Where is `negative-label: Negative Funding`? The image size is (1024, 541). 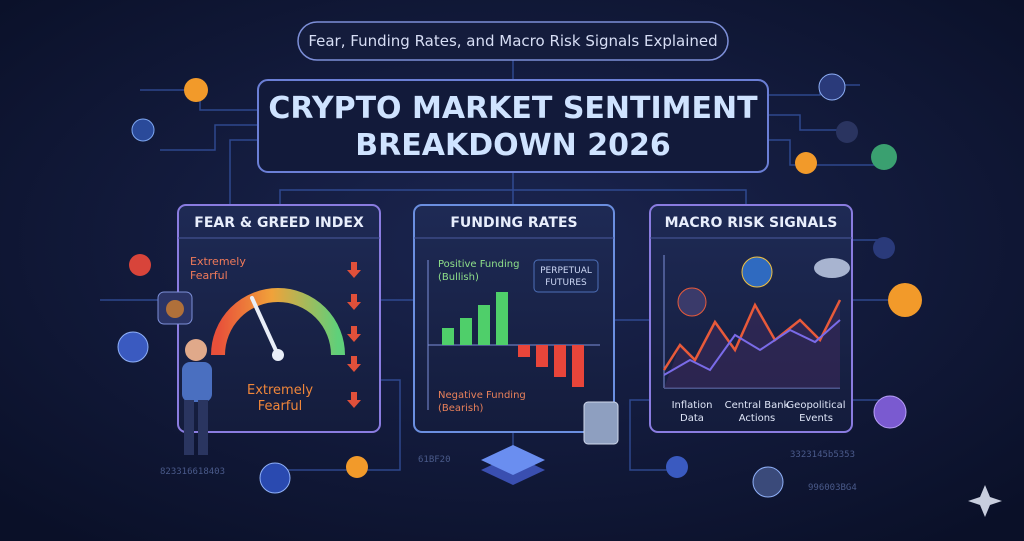 negative-label: Negative Funding is located at coordinates (482, 395).